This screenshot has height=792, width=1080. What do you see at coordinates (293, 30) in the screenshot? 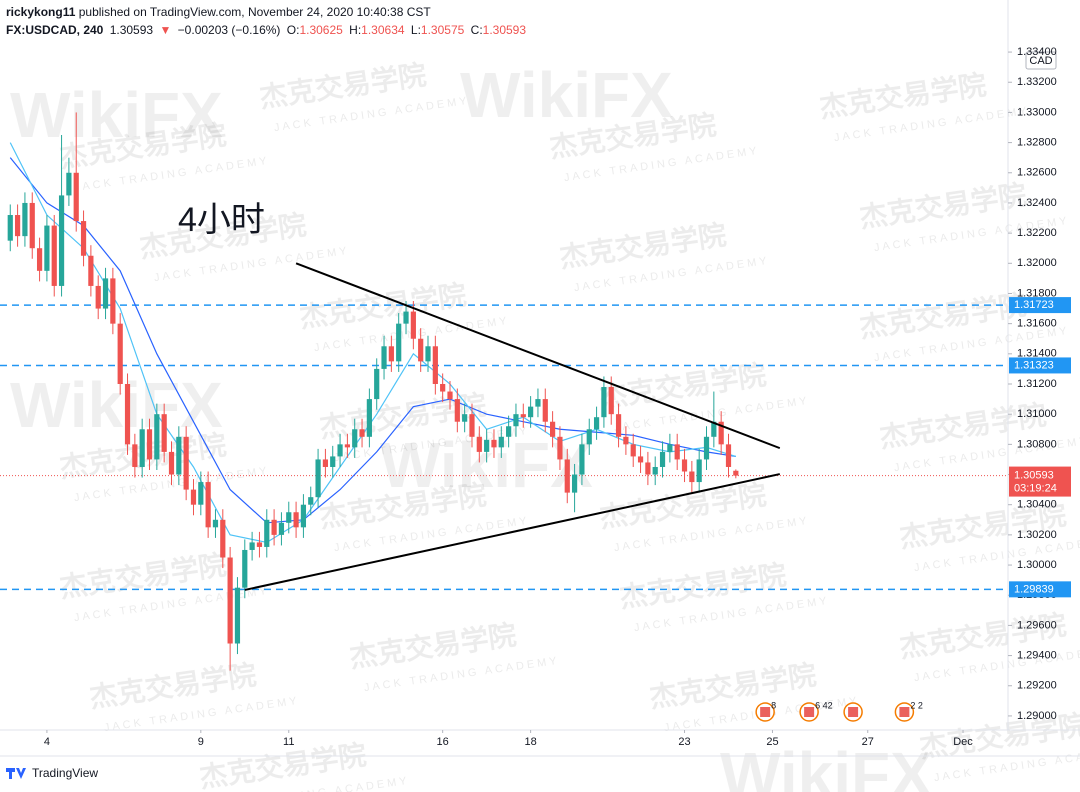
I see `ohlc-label: O:` at bounding box center [293, 30].